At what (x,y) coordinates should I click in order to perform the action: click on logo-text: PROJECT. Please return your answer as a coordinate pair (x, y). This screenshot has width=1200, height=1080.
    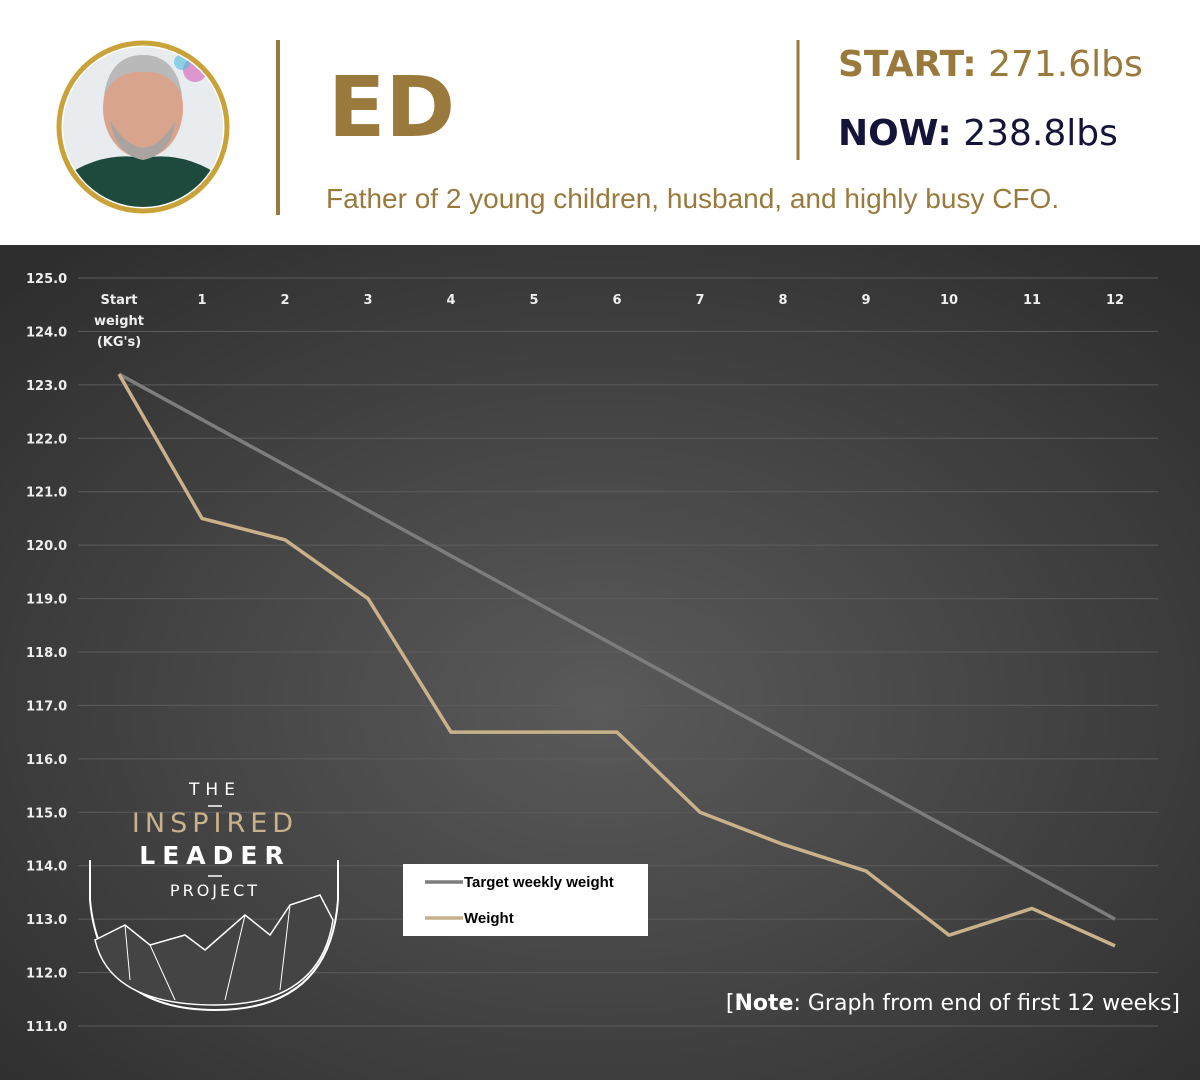
    Looking at the image, I should click on (215, 890).